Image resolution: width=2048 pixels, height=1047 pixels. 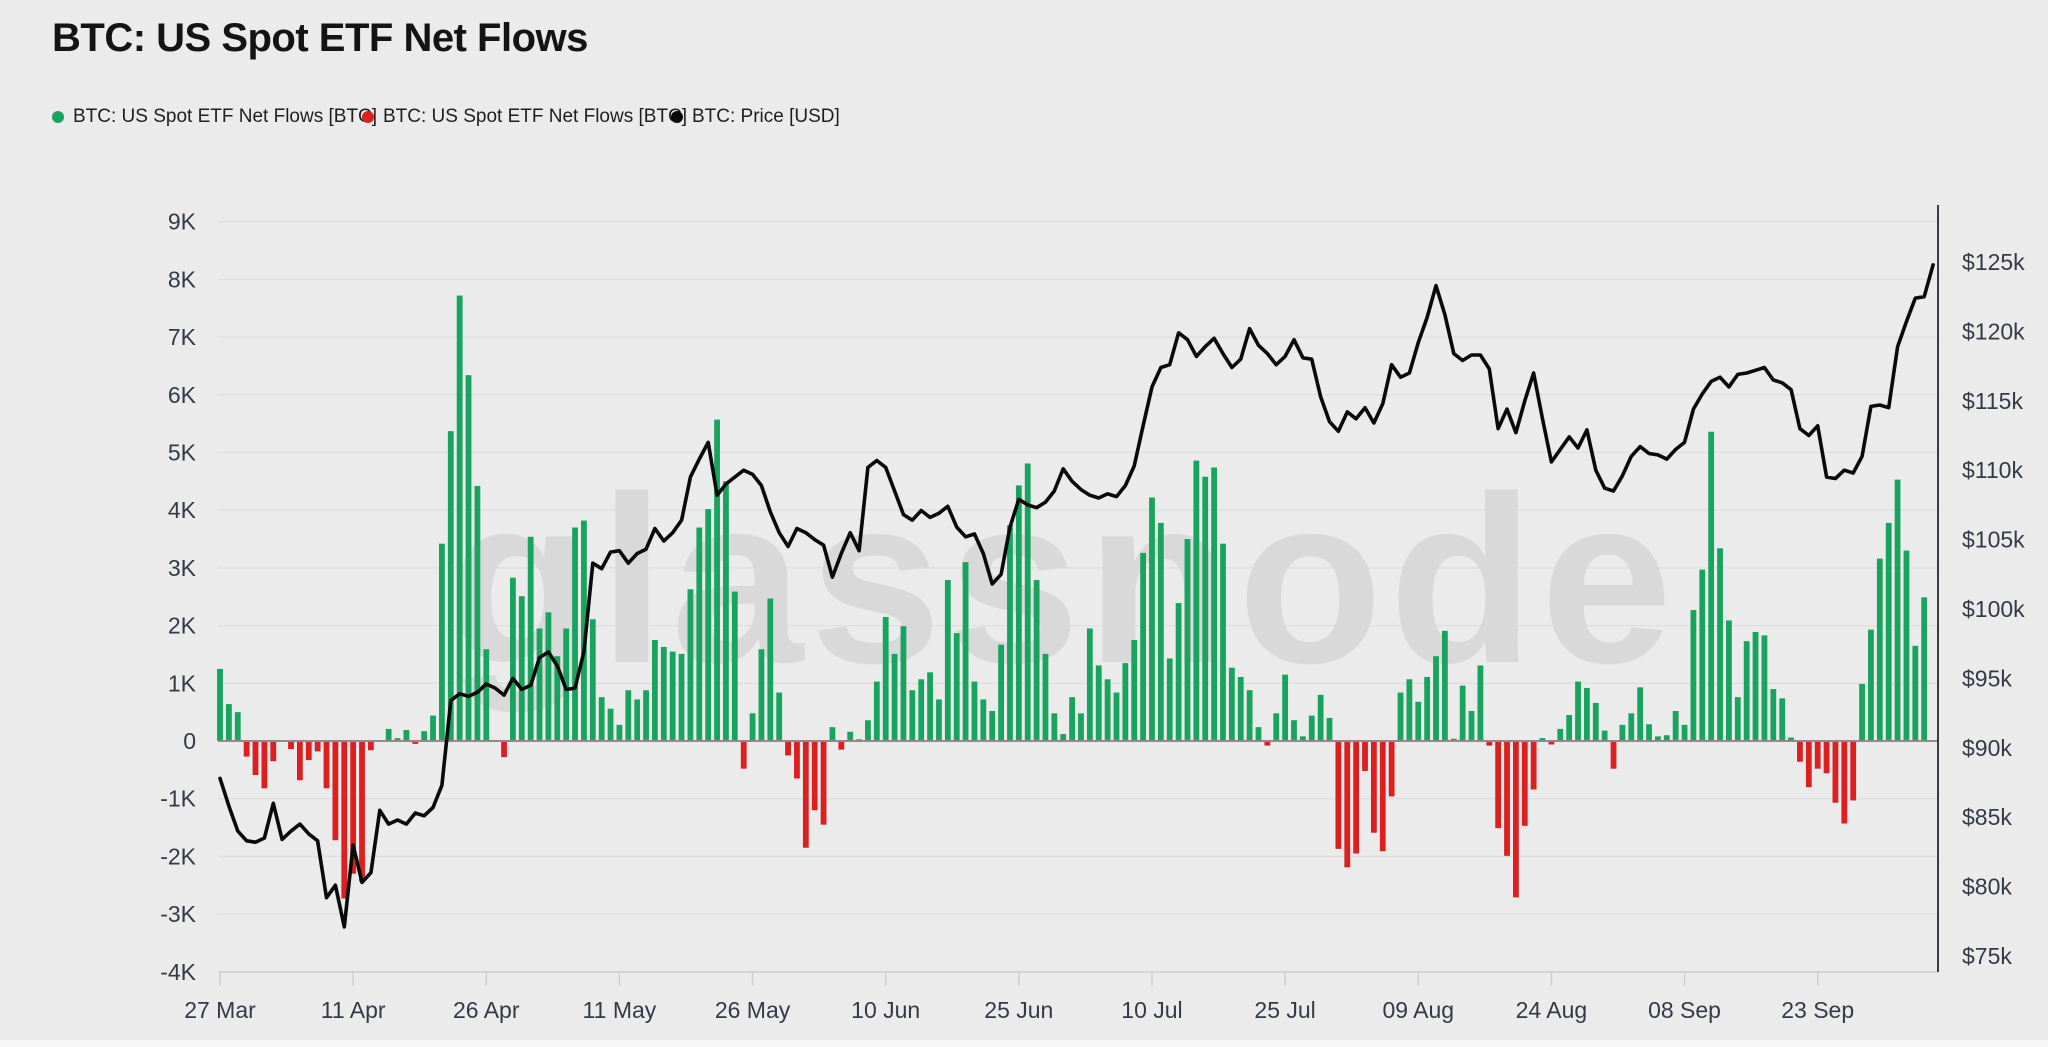 I want to click on legend-item-price: BTC: Price [USD], so click(x=755, y=117).